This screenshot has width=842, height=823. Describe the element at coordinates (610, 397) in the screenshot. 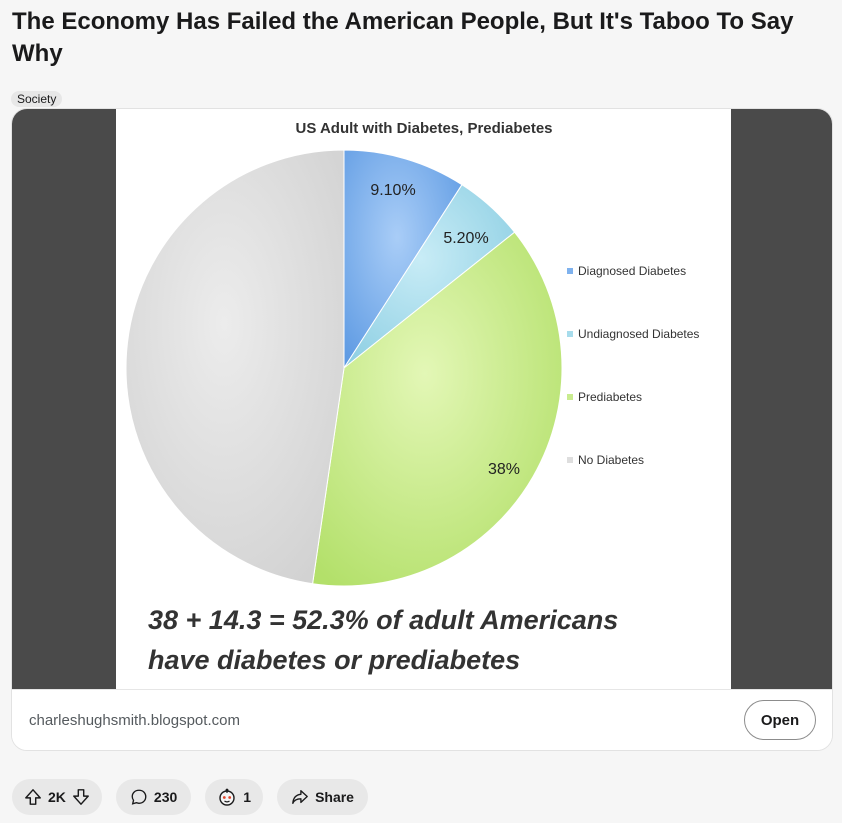

I see `legend-label-prediabetes: Prediabetes` at that location.